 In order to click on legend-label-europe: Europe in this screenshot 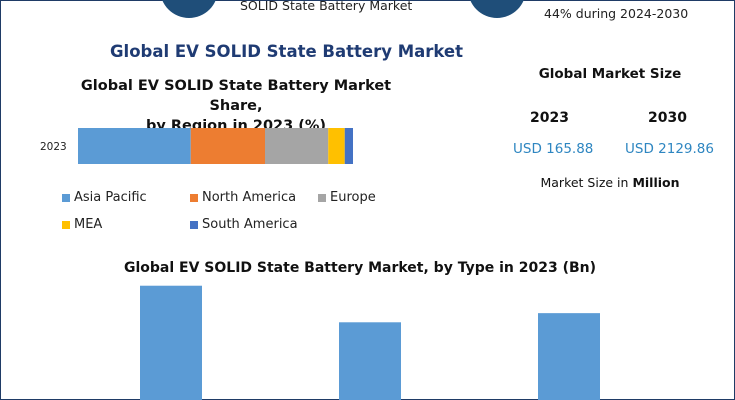, I will do `click(353, 197)`.